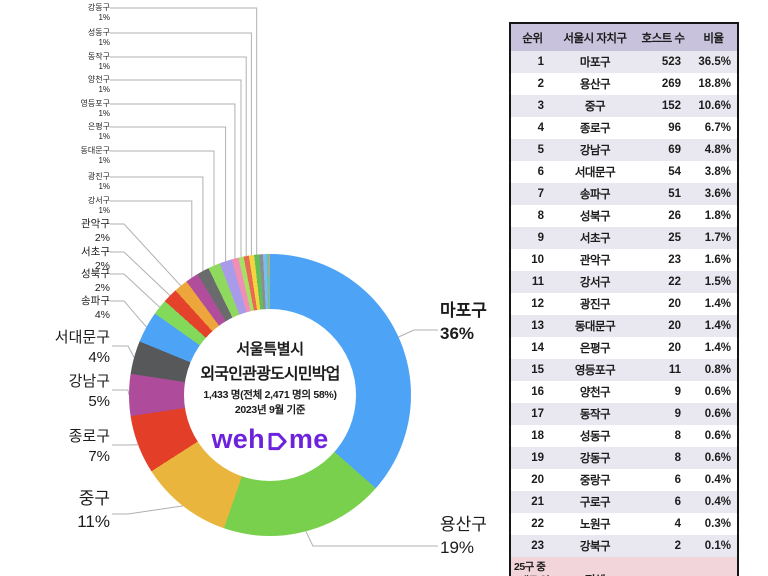 The height and width of the screenshot is (576, 768). What do you see at coordinates (595, 261) in the screenshot?
I see `table-cell: 관악구` at bounding box center [595, 261].